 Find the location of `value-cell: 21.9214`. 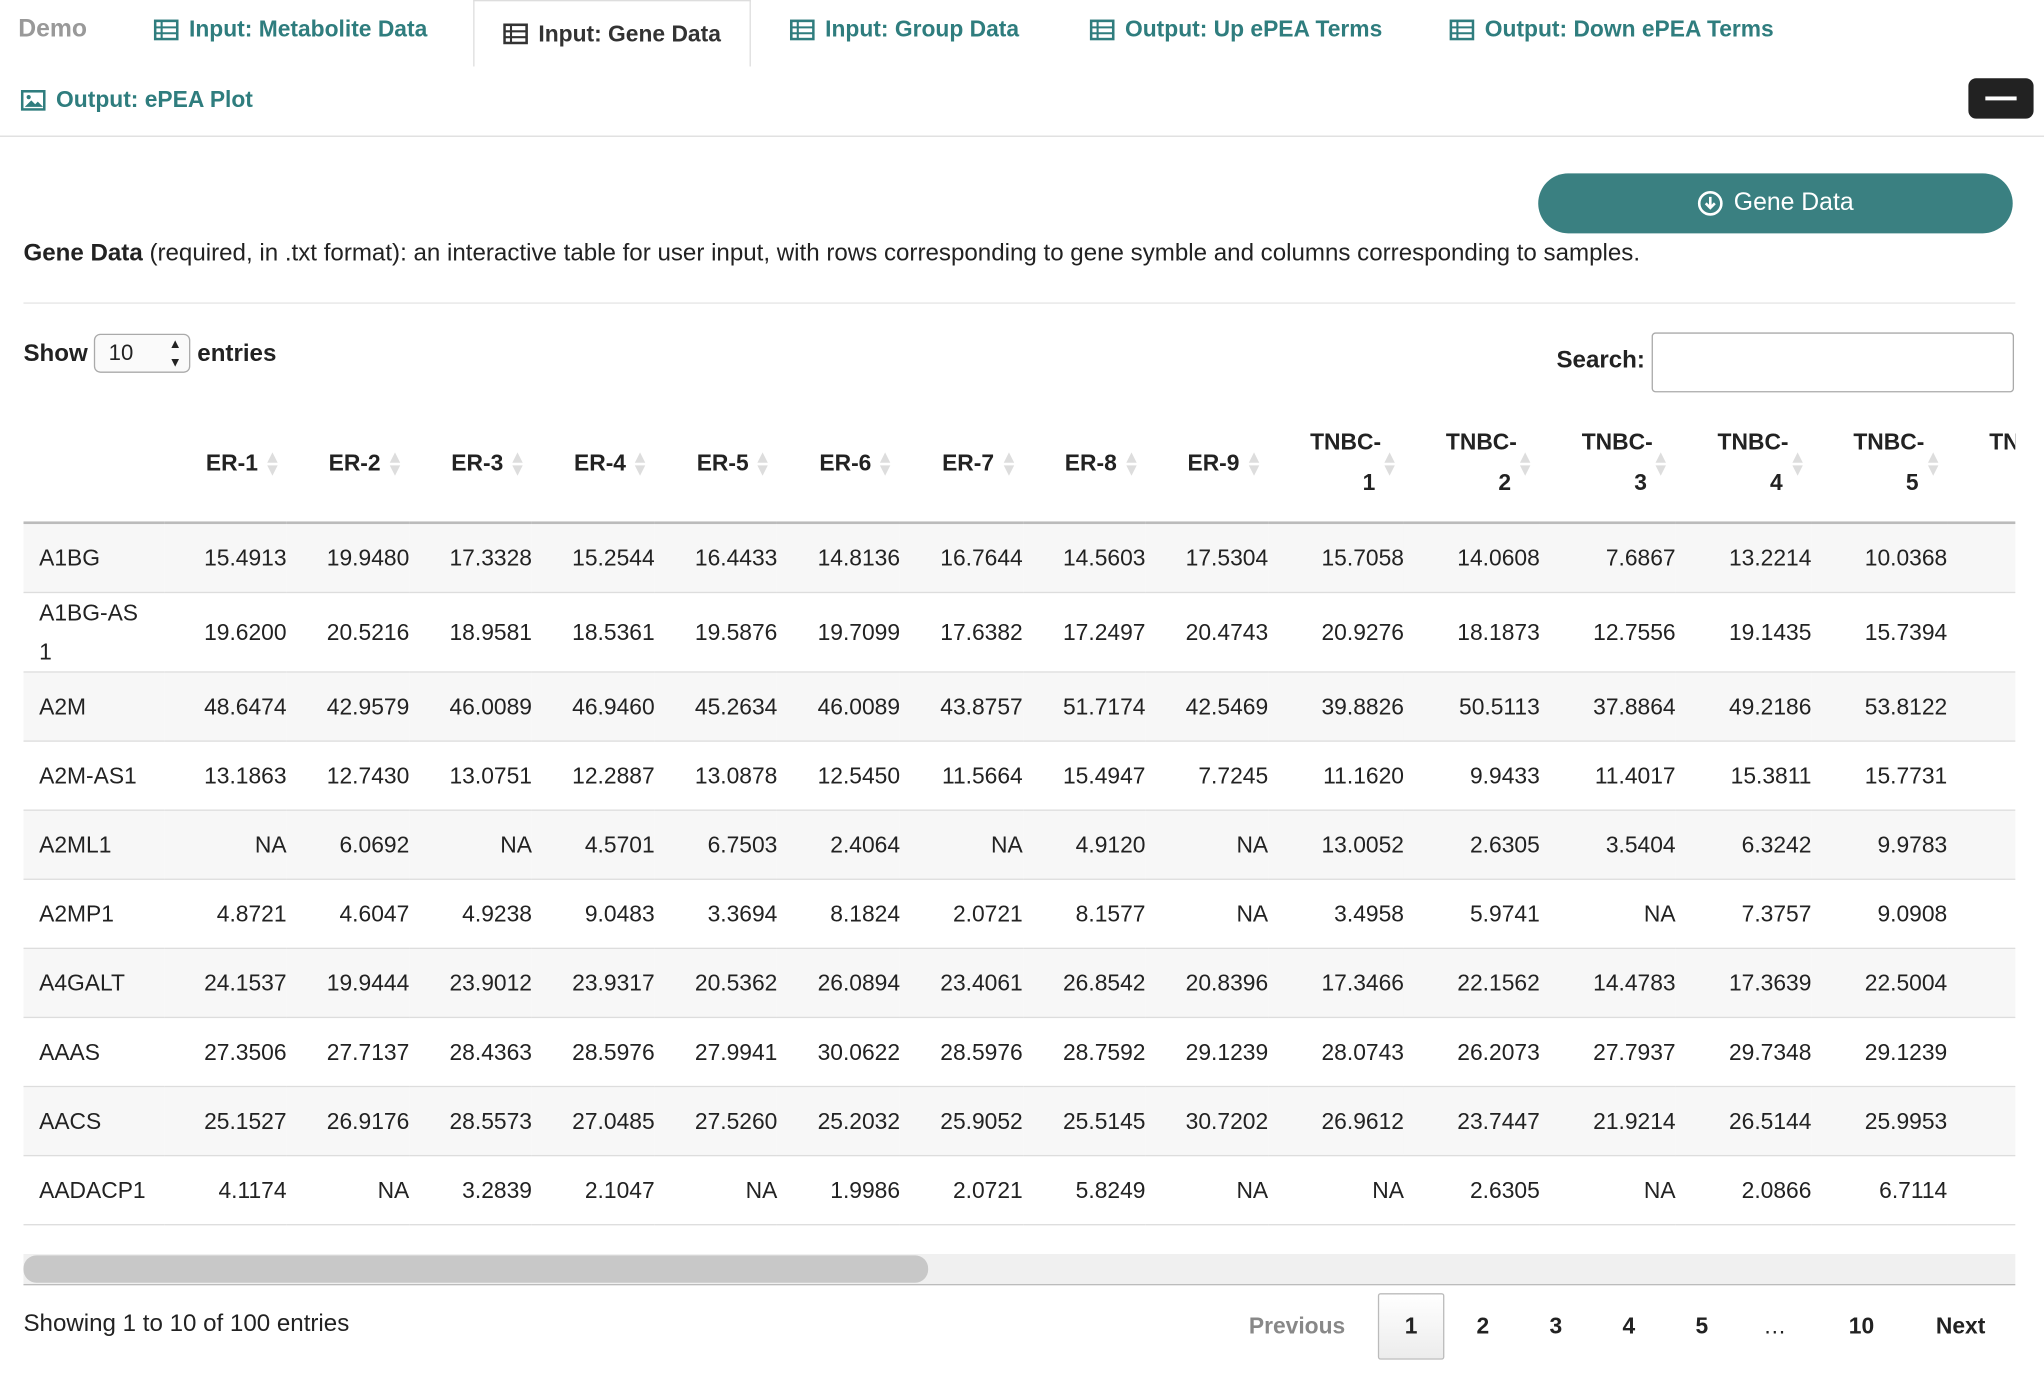

value-cell: 21.9214 is located at coordinates (1607, 1121).